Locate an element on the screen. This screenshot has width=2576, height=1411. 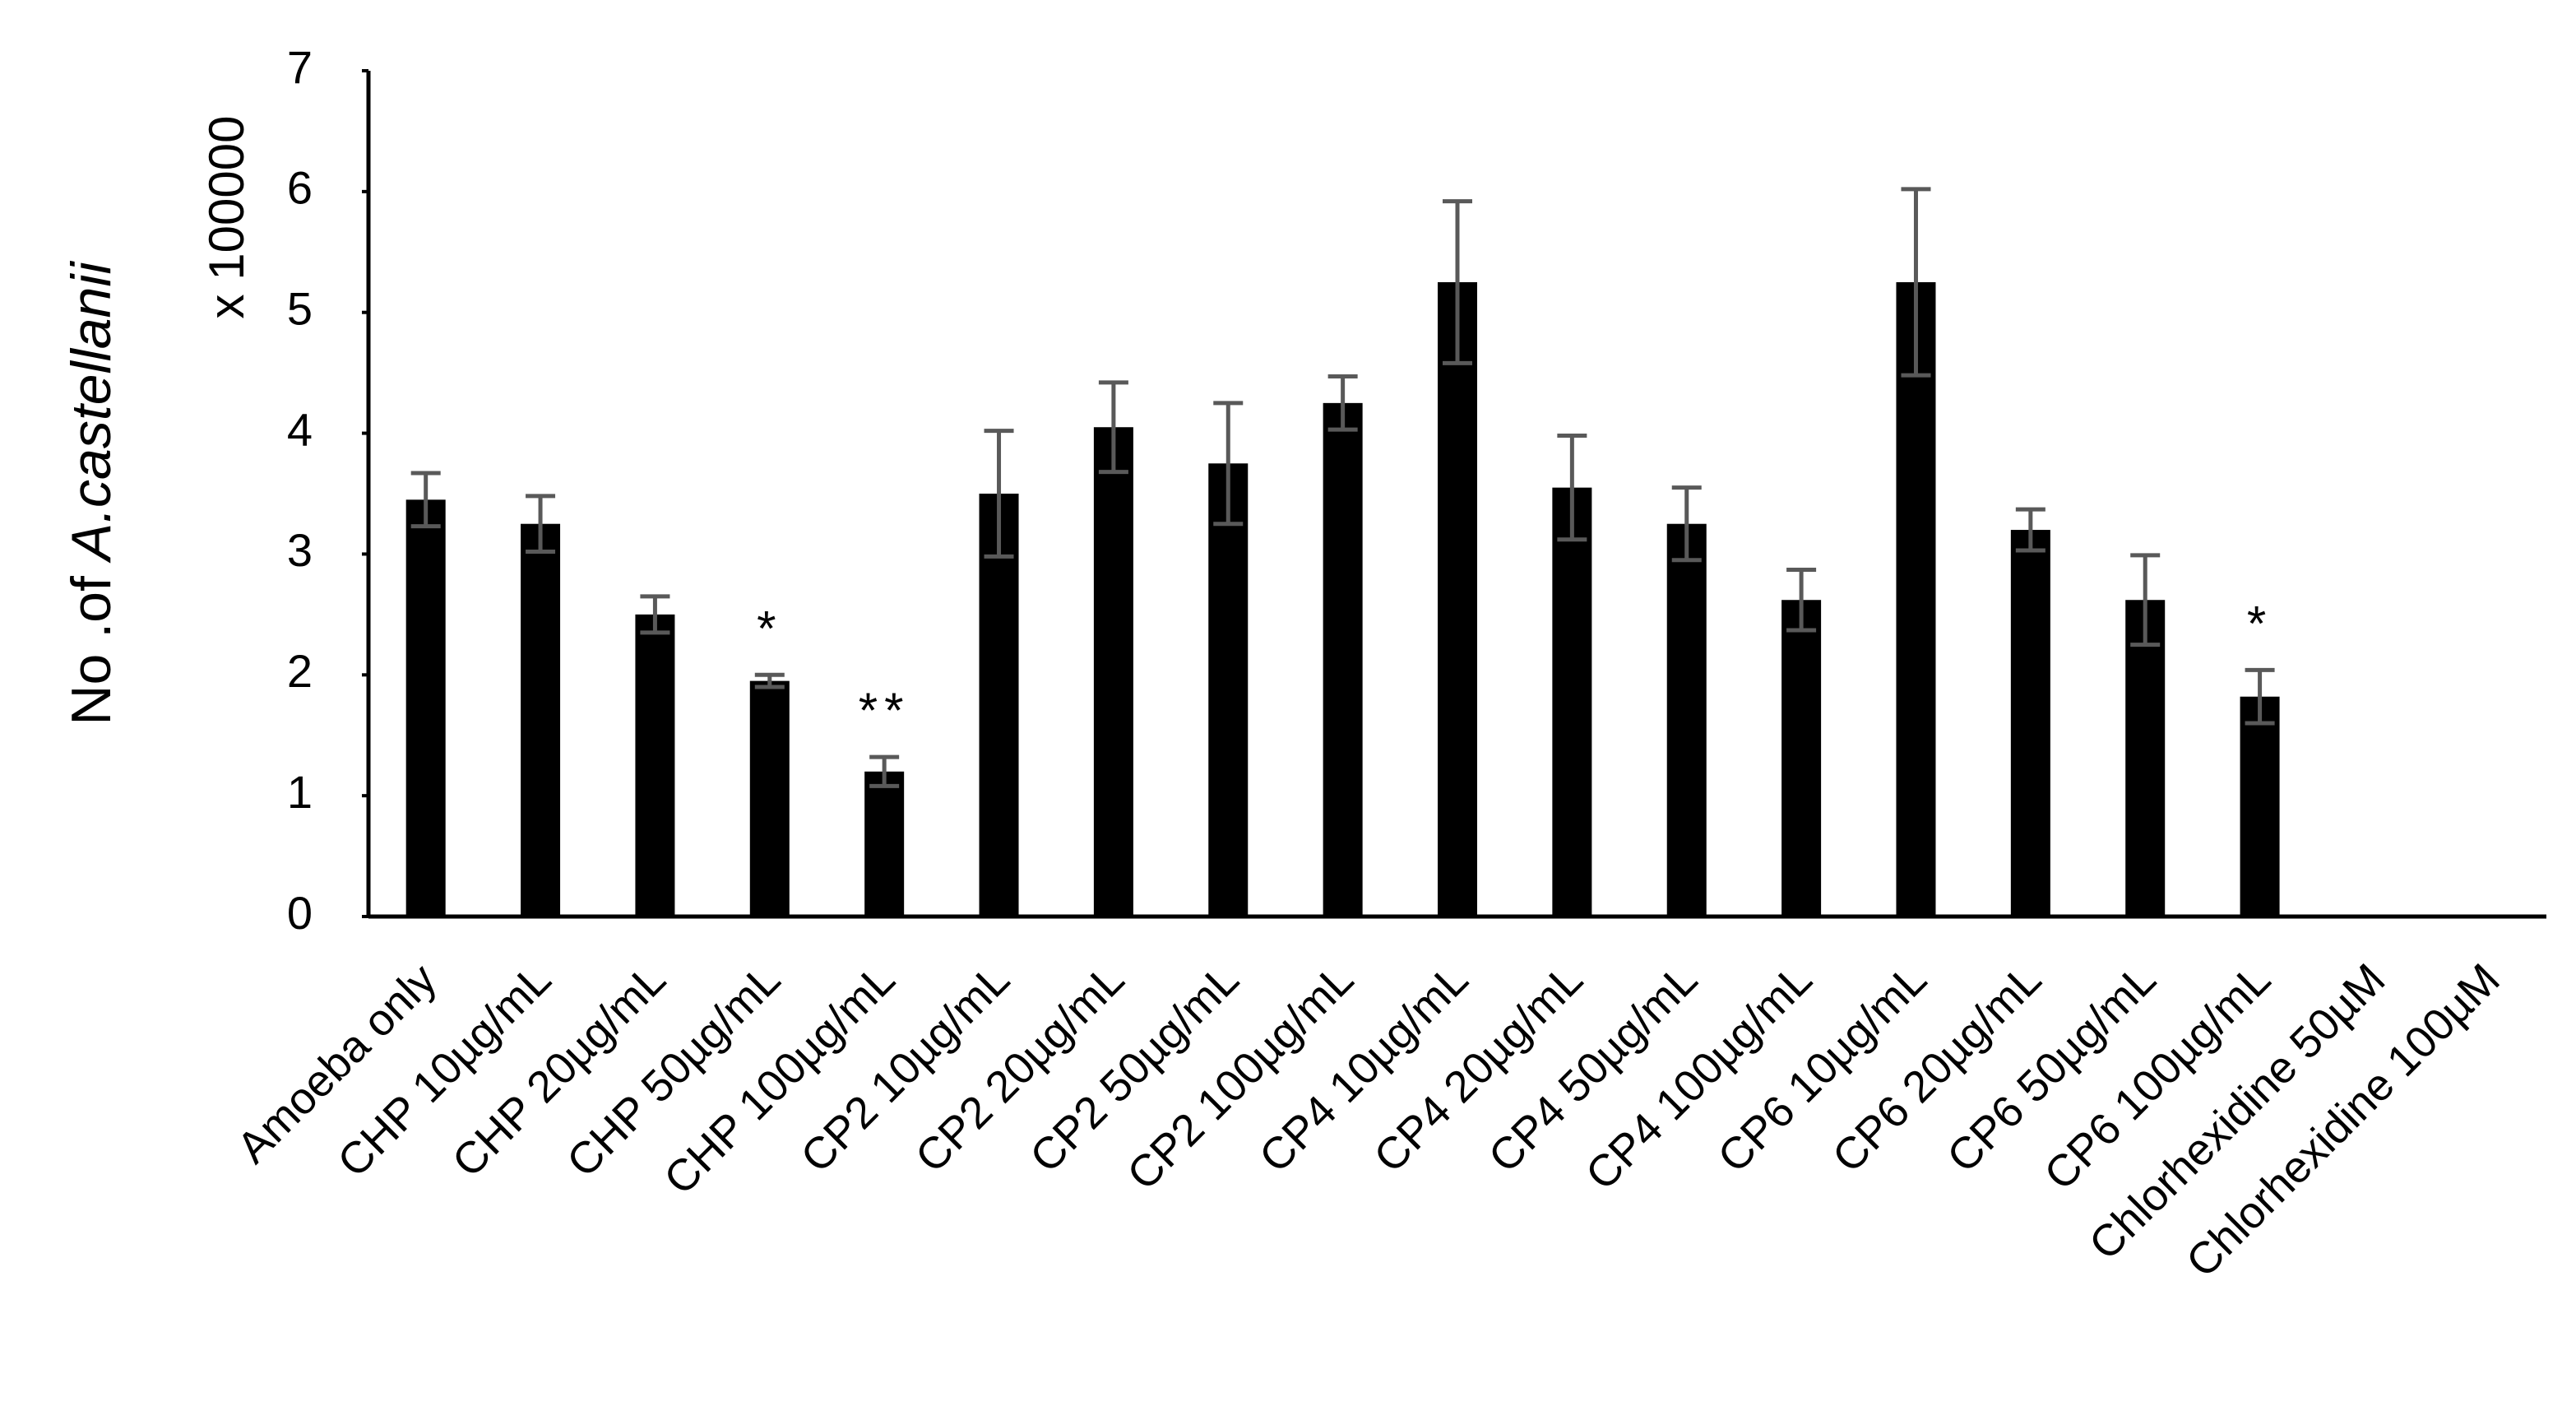
y-tick-label: 6 is located at coordinates (300, 188).